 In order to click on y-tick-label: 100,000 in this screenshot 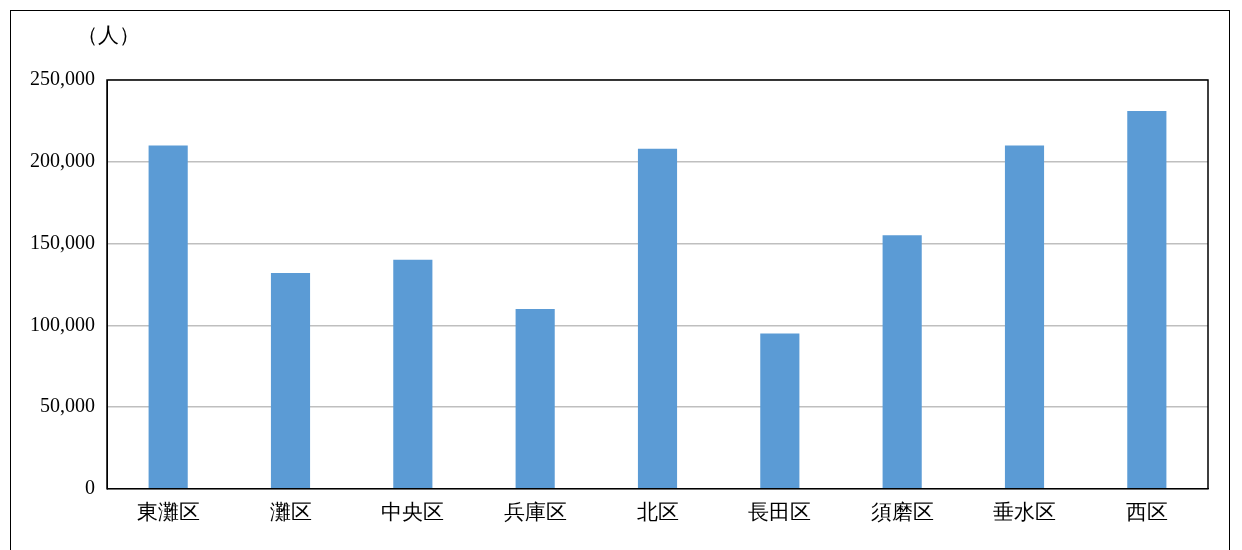, I will do `click(62, 323)`.